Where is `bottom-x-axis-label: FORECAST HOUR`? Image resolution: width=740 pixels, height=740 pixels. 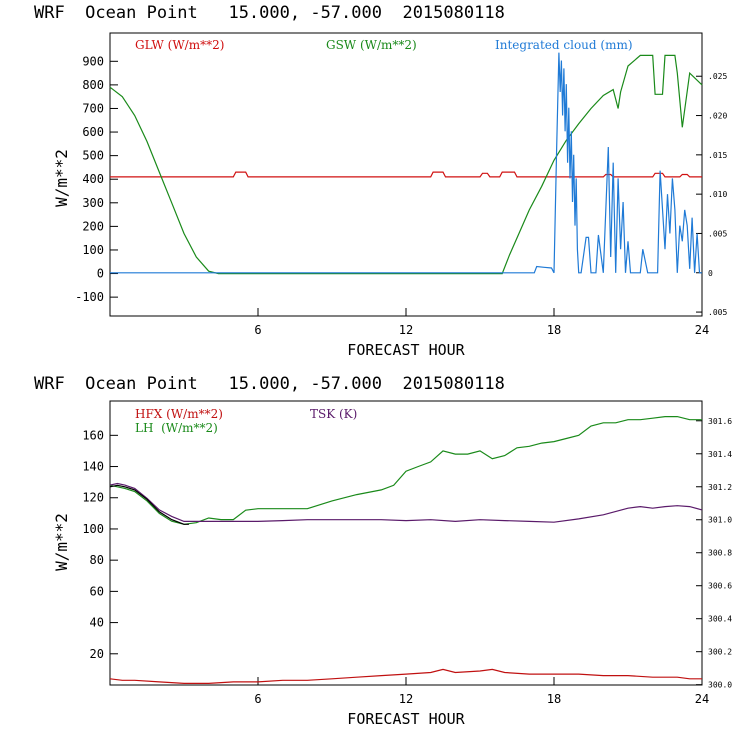
bottom-x-axis-label: FORECAST HOUR is located at coordinates (406, 719).